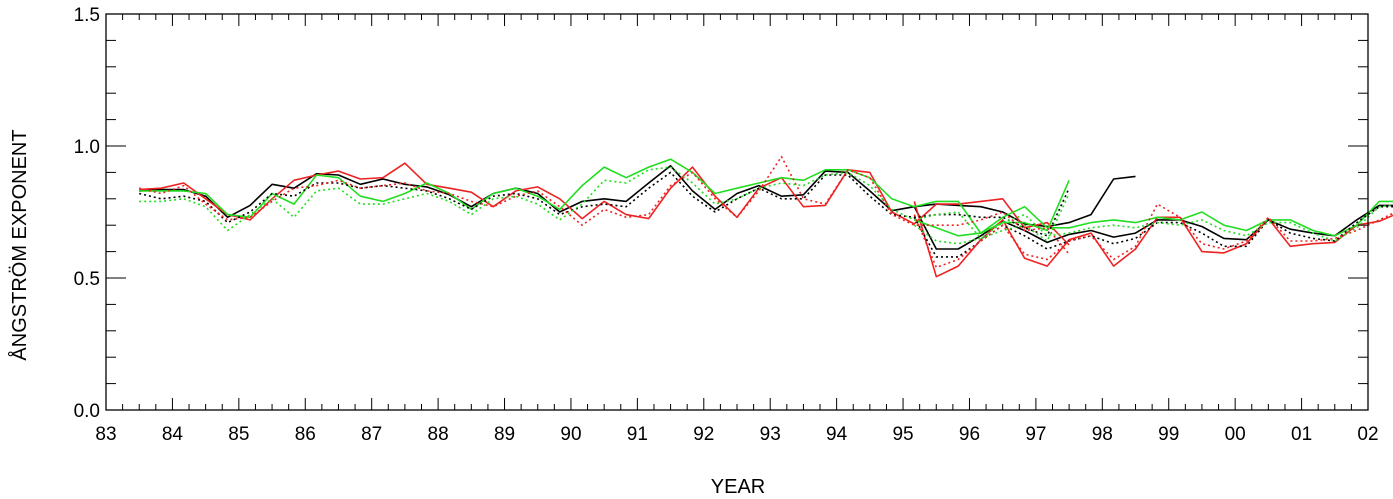 This screenshot has width=1393, height=499. Describe the element at coordinates (969, 434) in the screenshot. I see `x-tick-label: 96` at that location.